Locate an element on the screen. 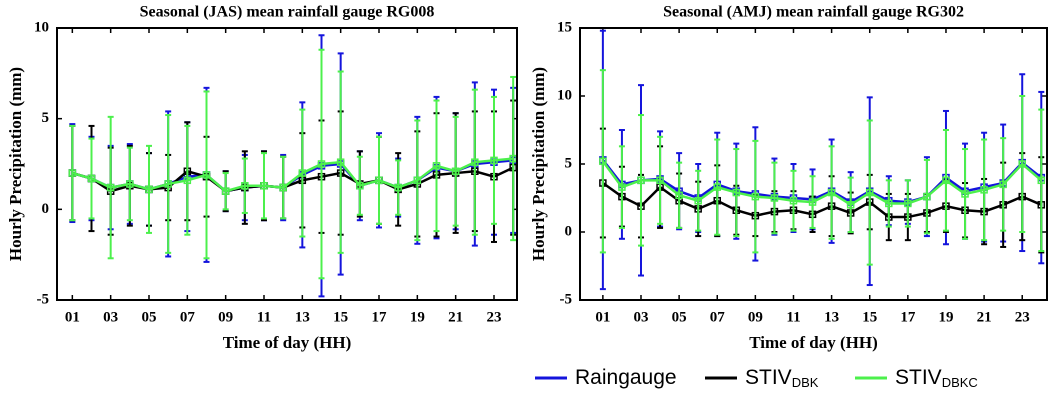 The height and width of the screenshot is (400, 1061). legend-subscript: DBK is located at coordinates (805, 382).